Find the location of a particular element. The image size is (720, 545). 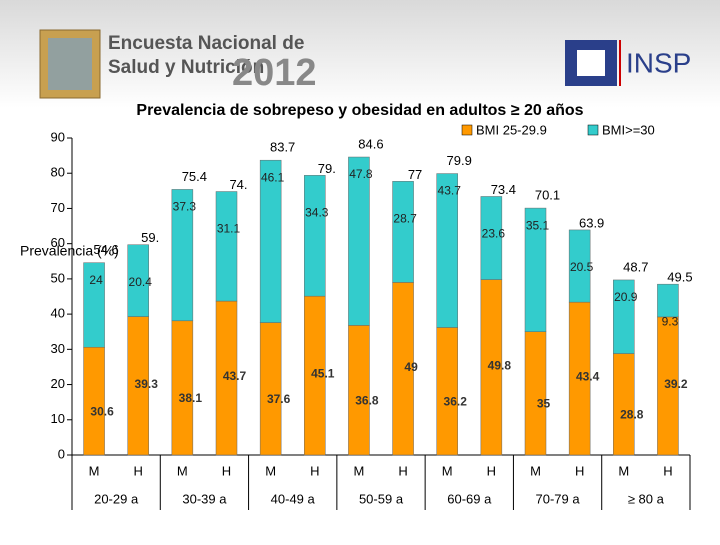

institute-logo: INSP is located at coordinates (628, 63).